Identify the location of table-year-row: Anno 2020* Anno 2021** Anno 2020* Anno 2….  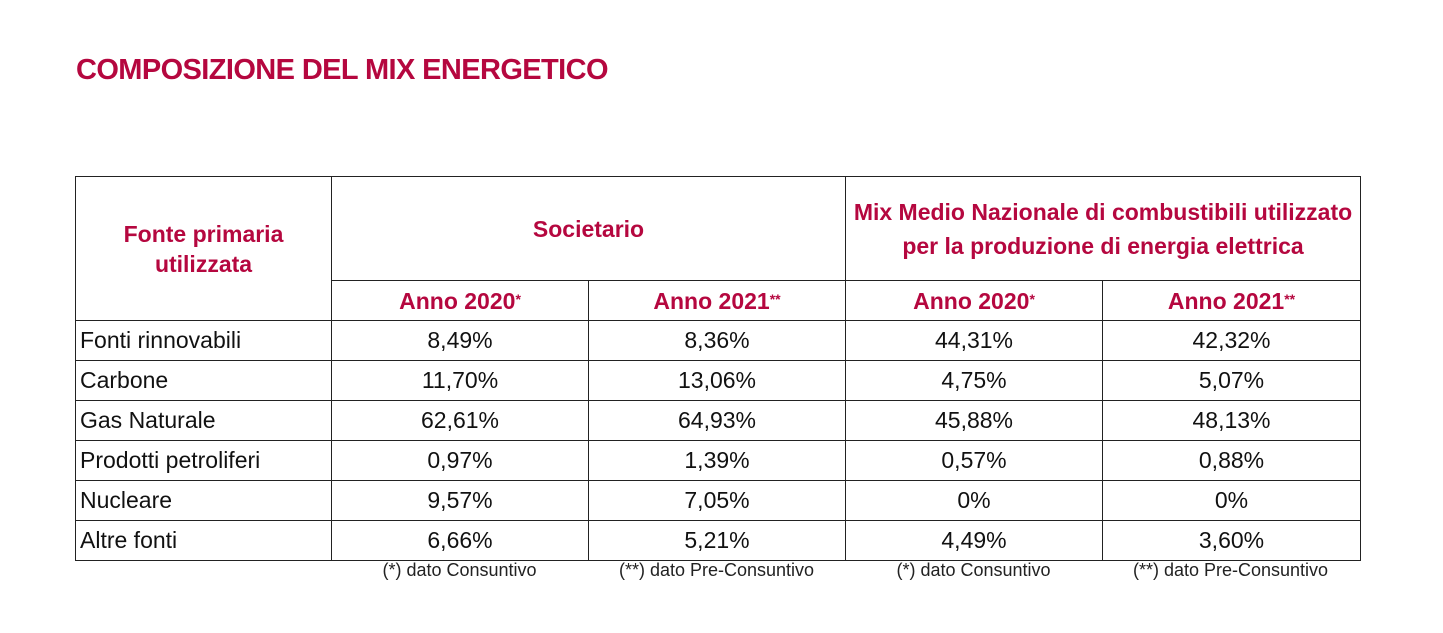
(719, 300).